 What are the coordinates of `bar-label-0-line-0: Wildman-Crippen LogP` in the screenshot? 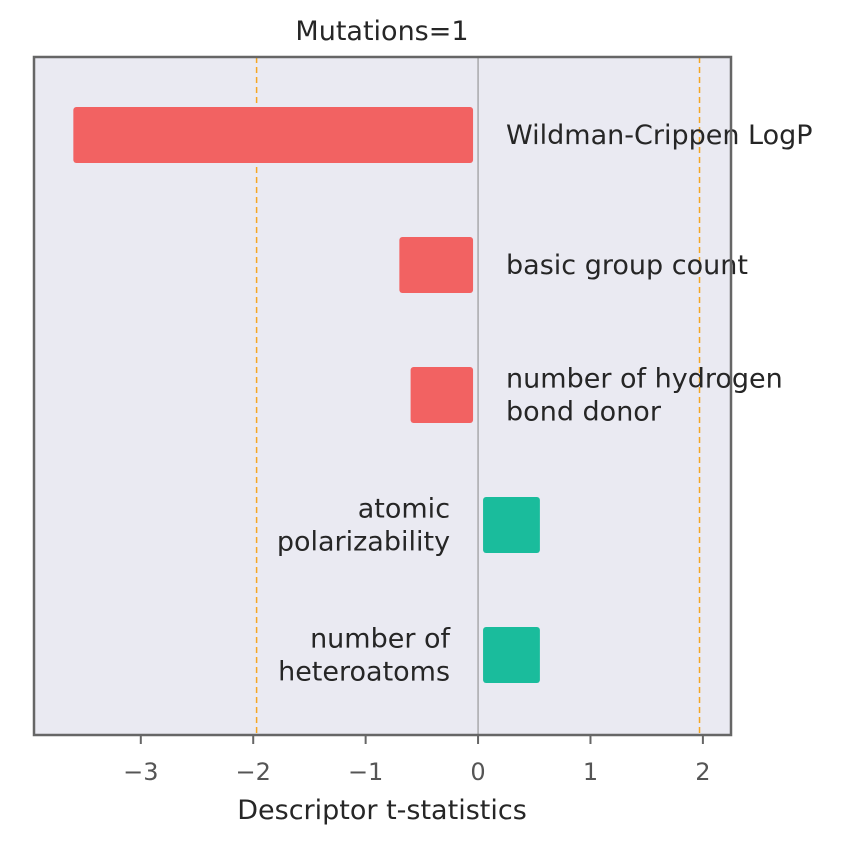 It's located at (659, 135).